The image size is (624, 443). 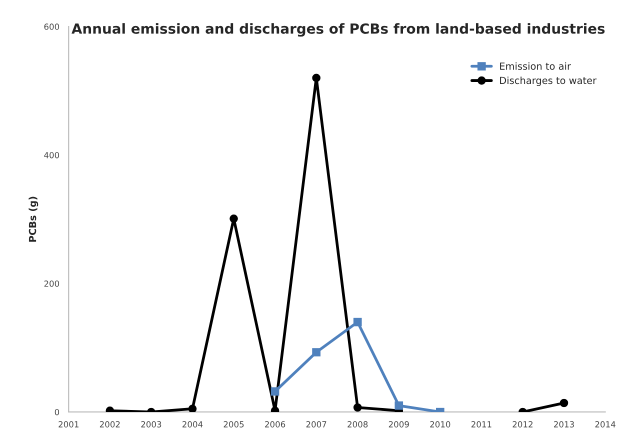 What do you see at coordinates (481, 424) in the screenshot?
I see `x-tick-label: 2011` at bounding box center [481, 424].